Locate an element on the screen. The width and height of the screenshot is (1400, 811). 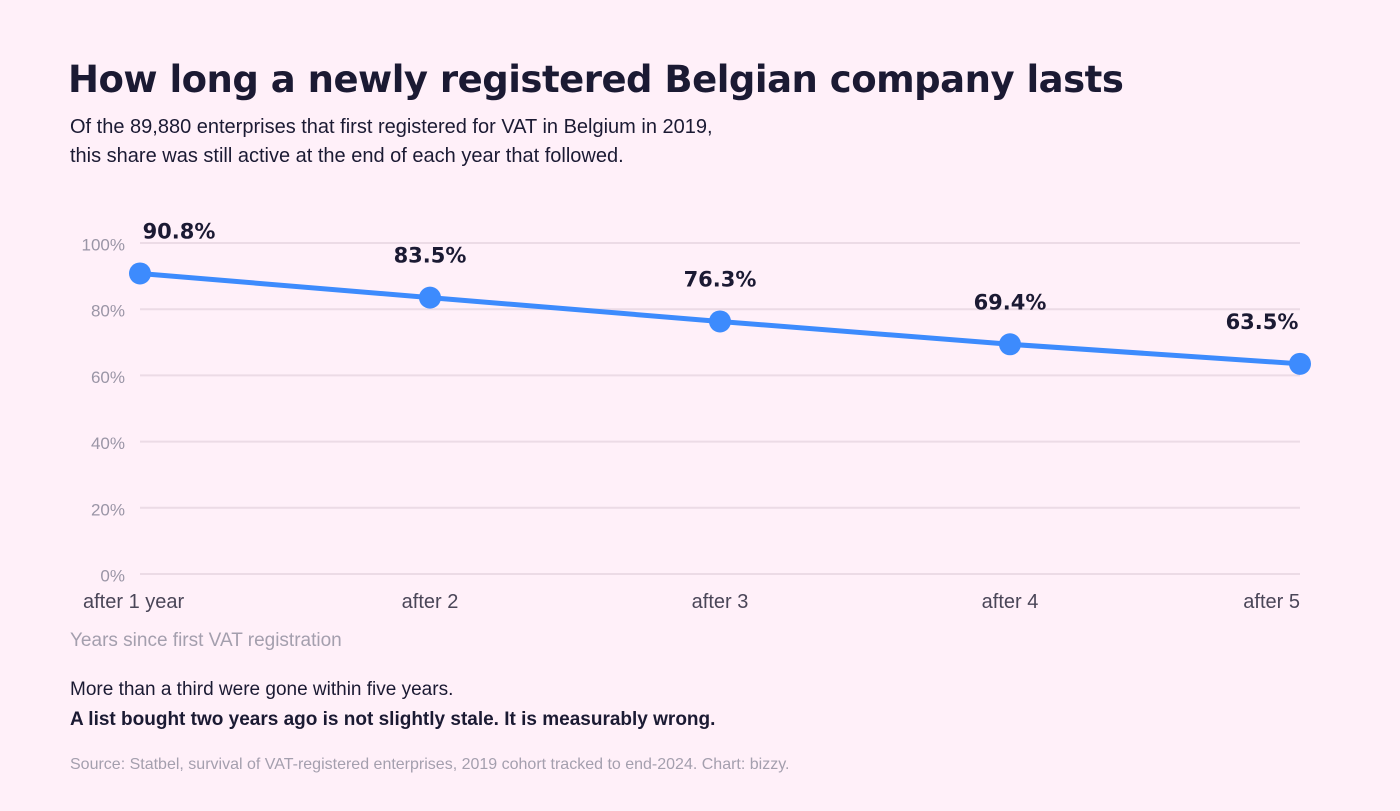
x-axis-ticks: after 1 year after 2 after 3 after 4 after 5 is located at coordinates (691, 602).